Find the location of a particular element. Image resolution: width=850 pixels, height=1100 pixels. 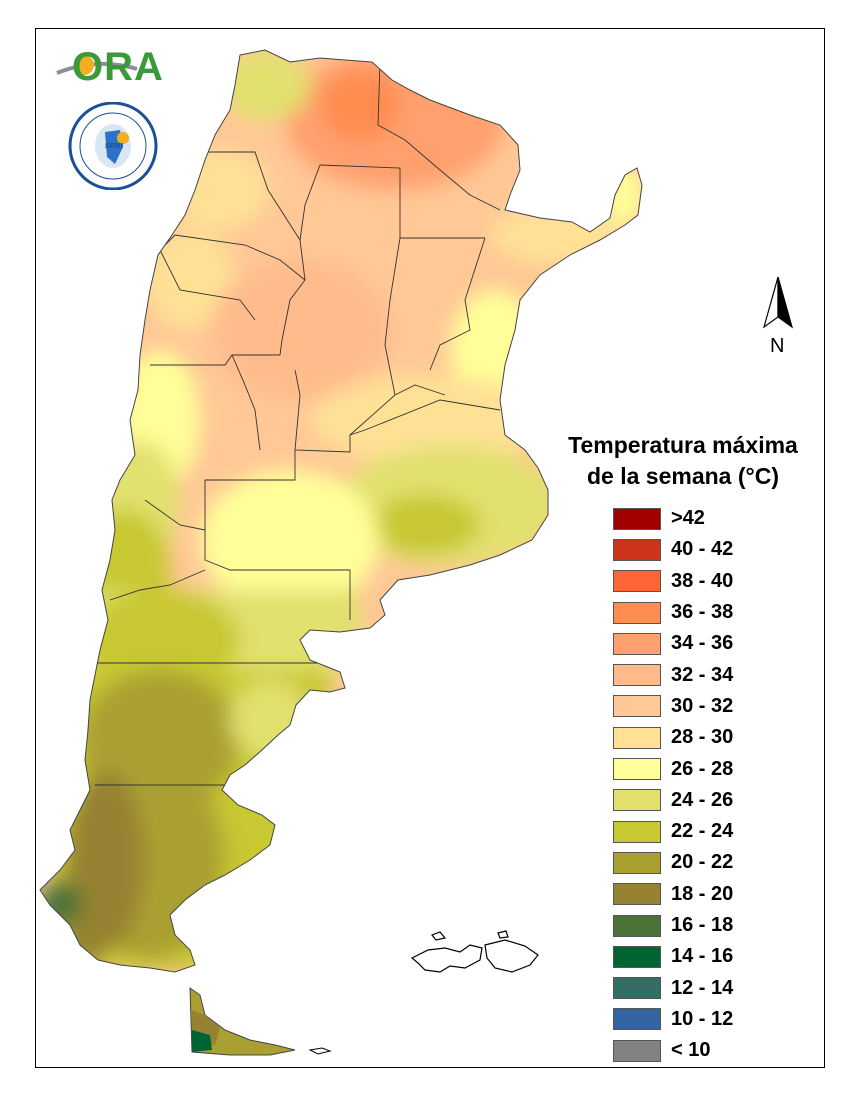

legend-label: 32 - 34 is located at coordinates (702, 674).